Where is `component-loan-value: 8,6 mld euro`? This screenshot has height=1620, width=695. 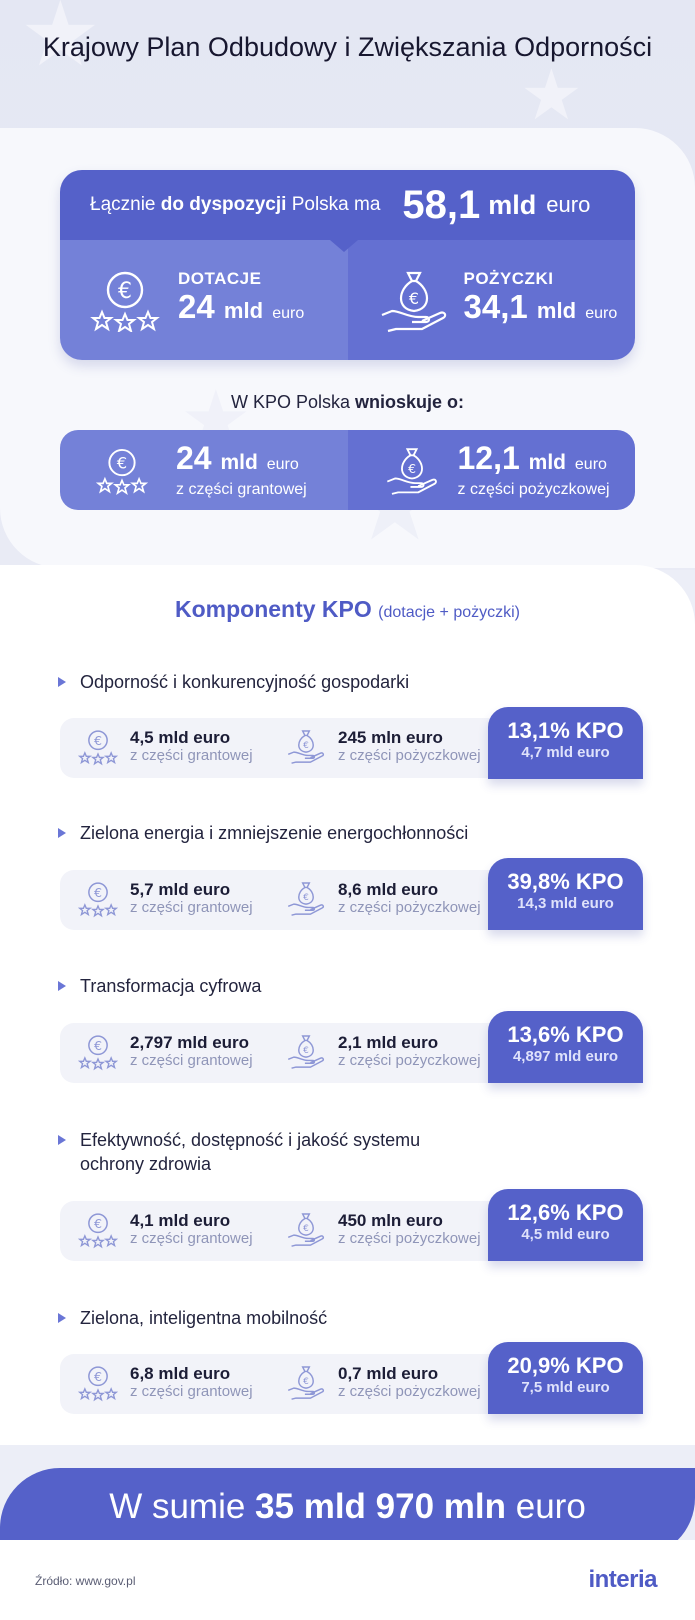 component-loan-value: 8,6 mld euro is located at coordinates (388, 889).